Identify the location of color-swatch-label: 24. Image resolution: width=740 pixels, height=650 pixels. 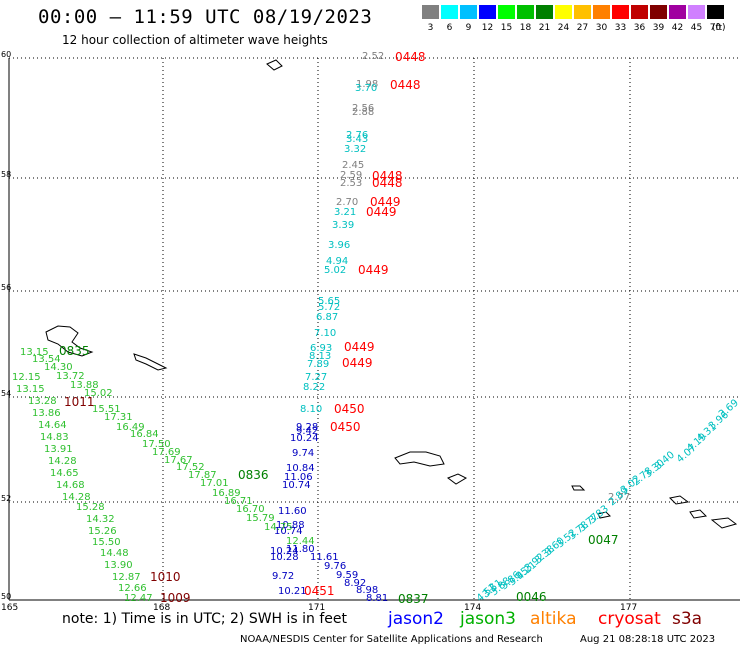
(563, 28).